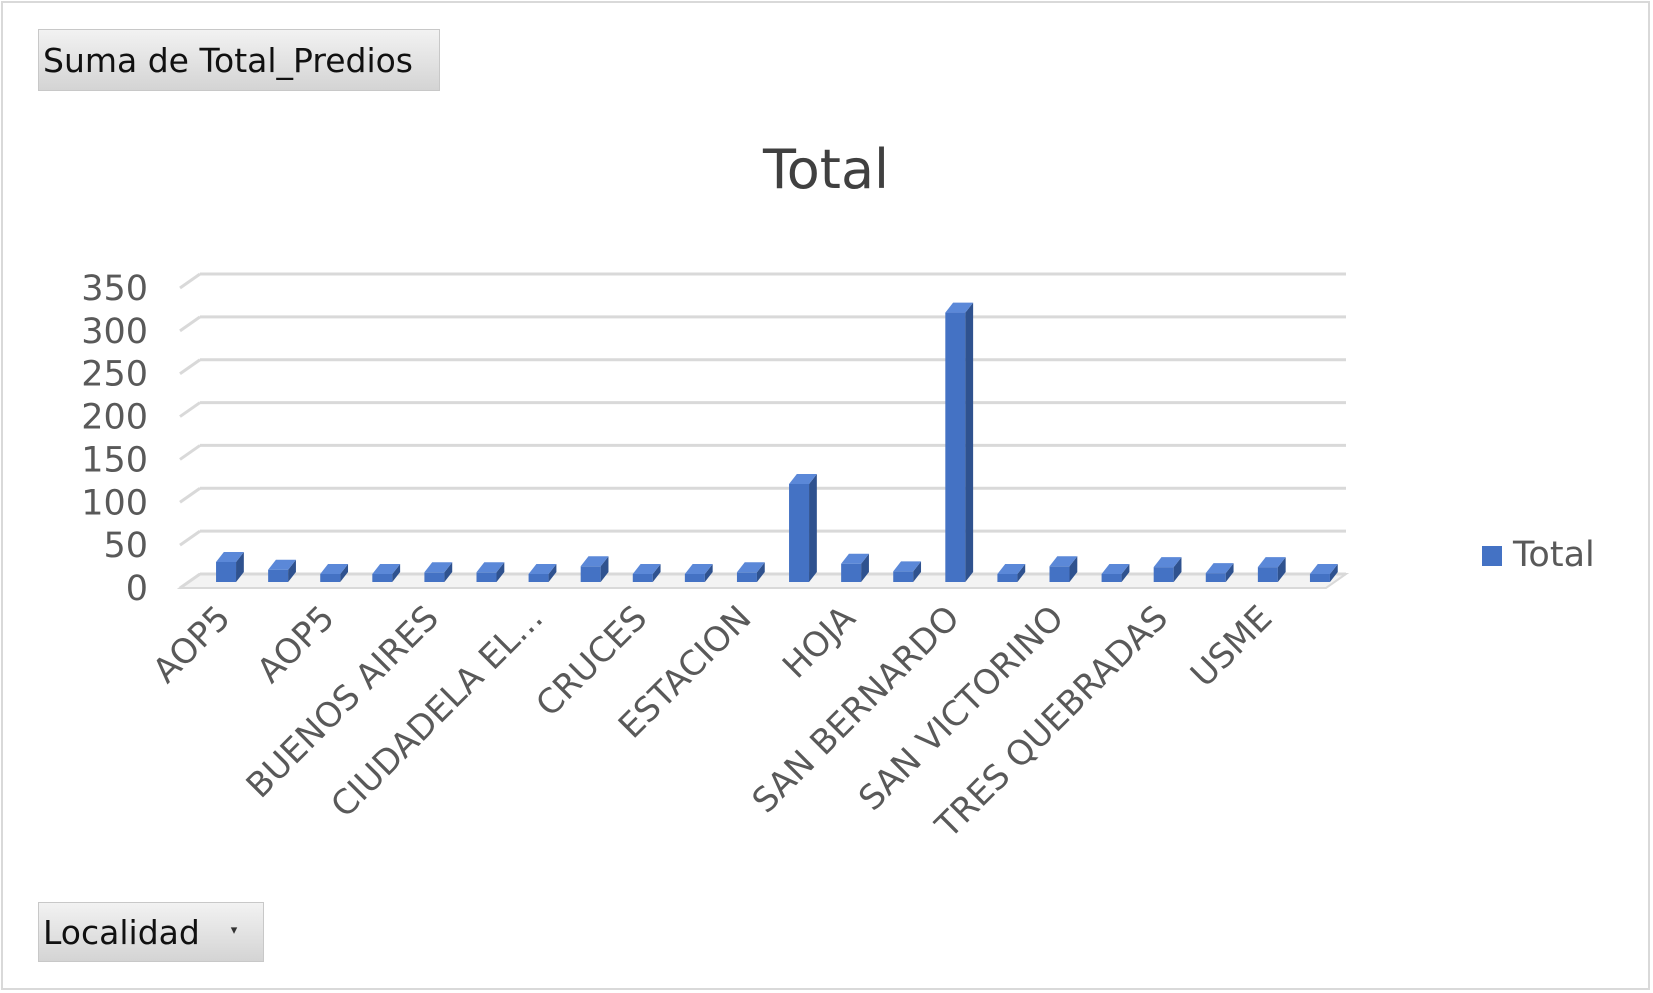 This screenshot has height=993, width=1653. What do you see at coordinates (114, 503) in the screenshot?
I see `y-tick-label: 100` at bounding box center [114, 503].